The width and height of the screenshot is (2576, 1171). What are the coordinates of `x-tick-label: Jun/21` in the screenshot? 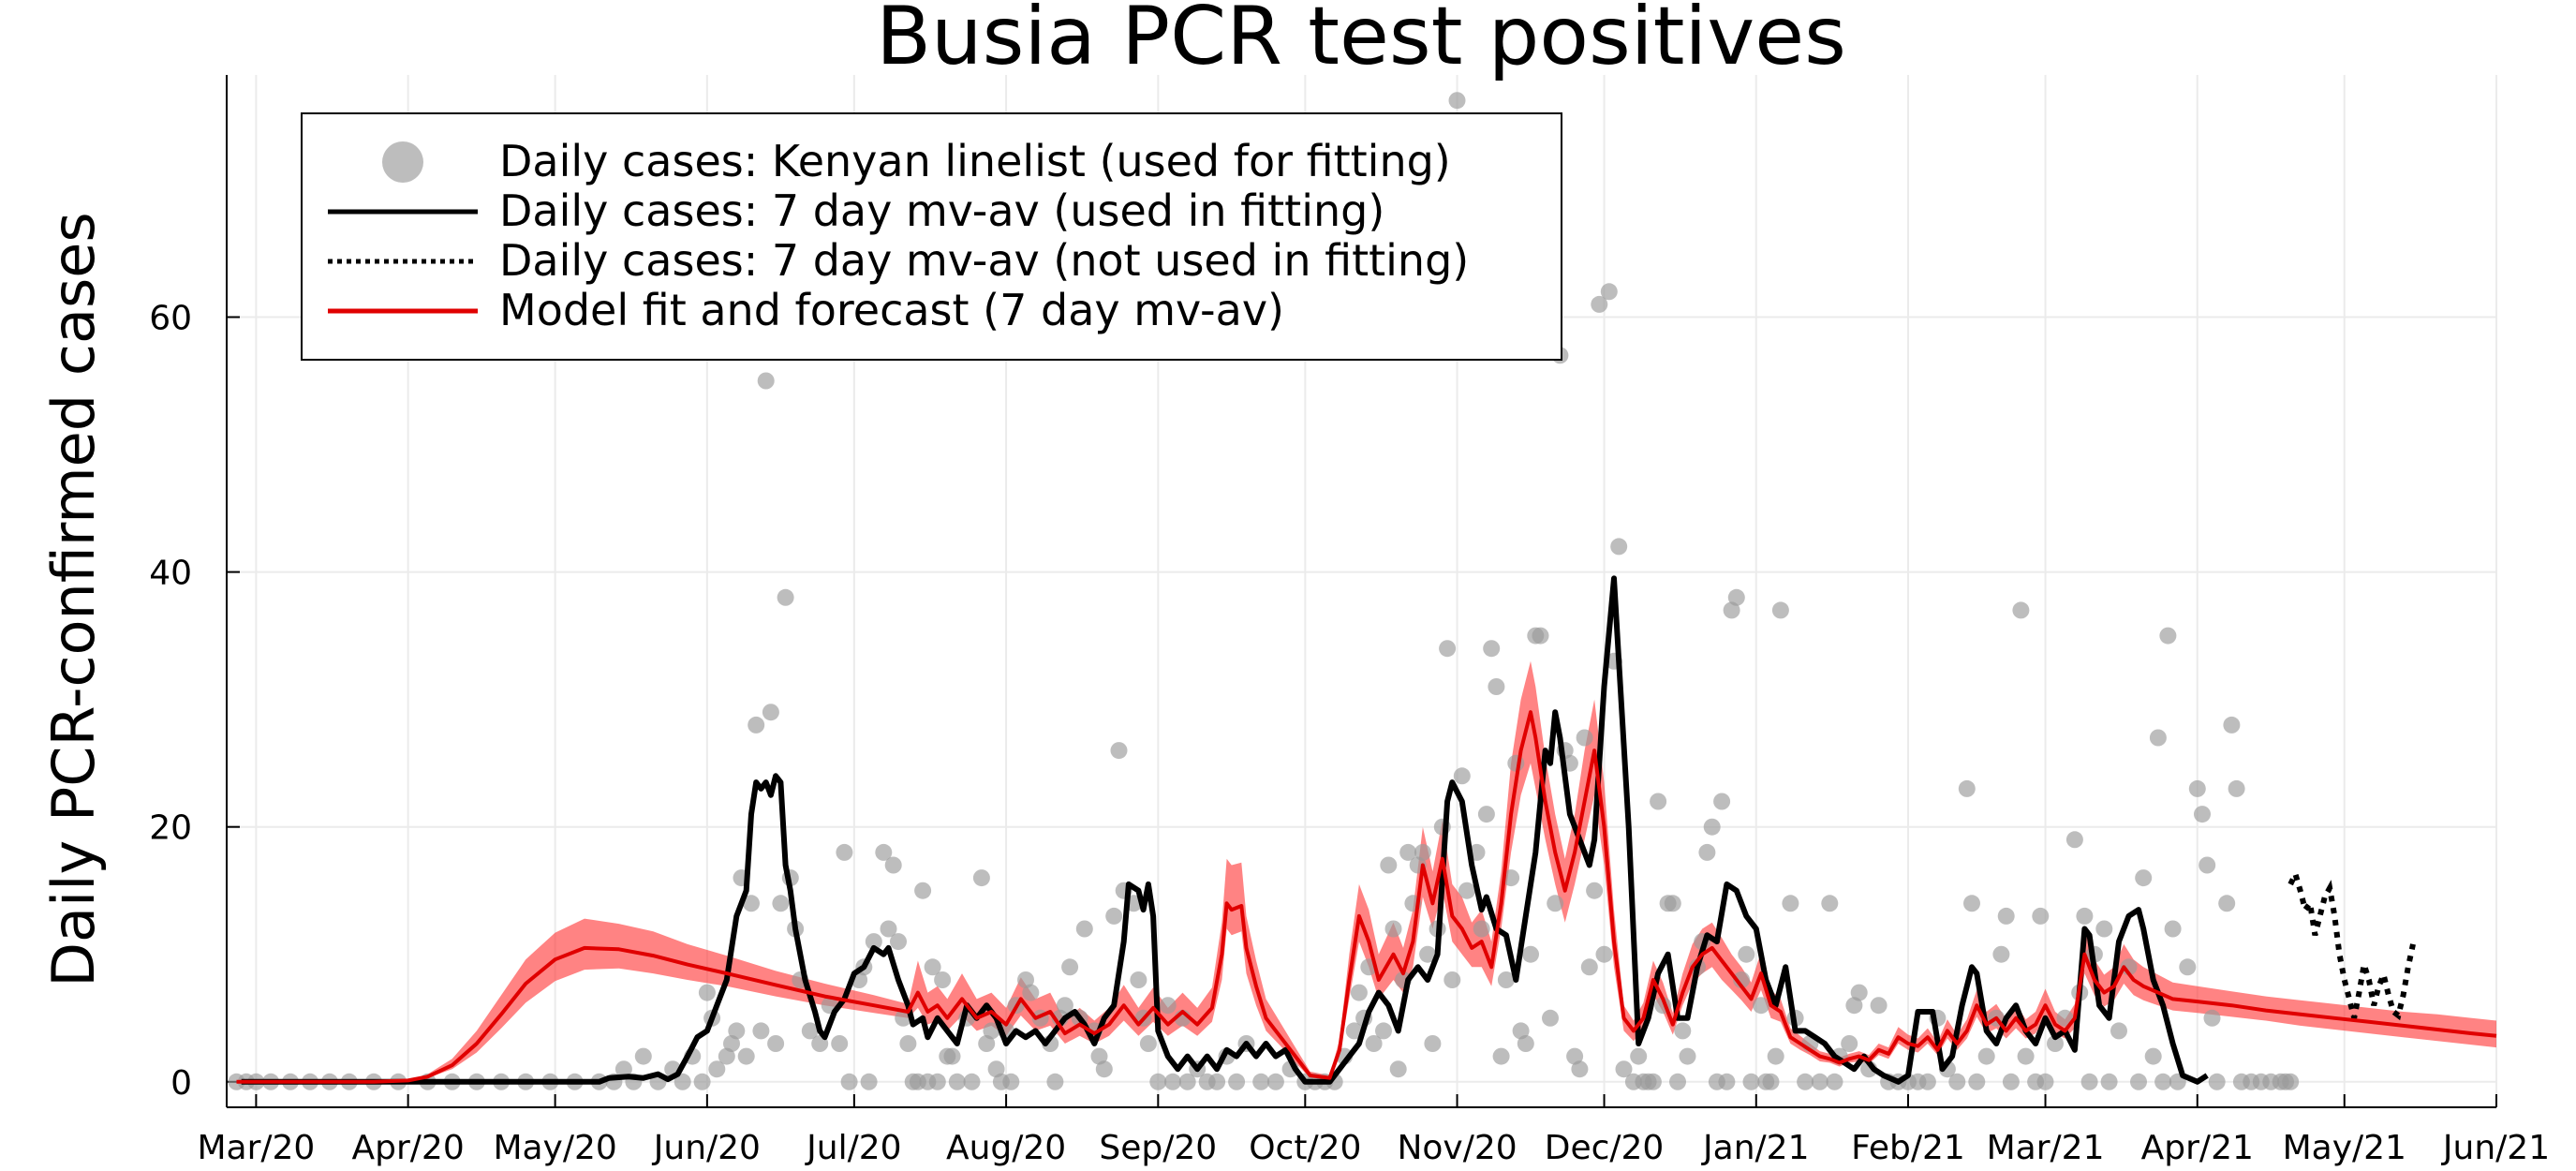 It's located at (2495, 1148).